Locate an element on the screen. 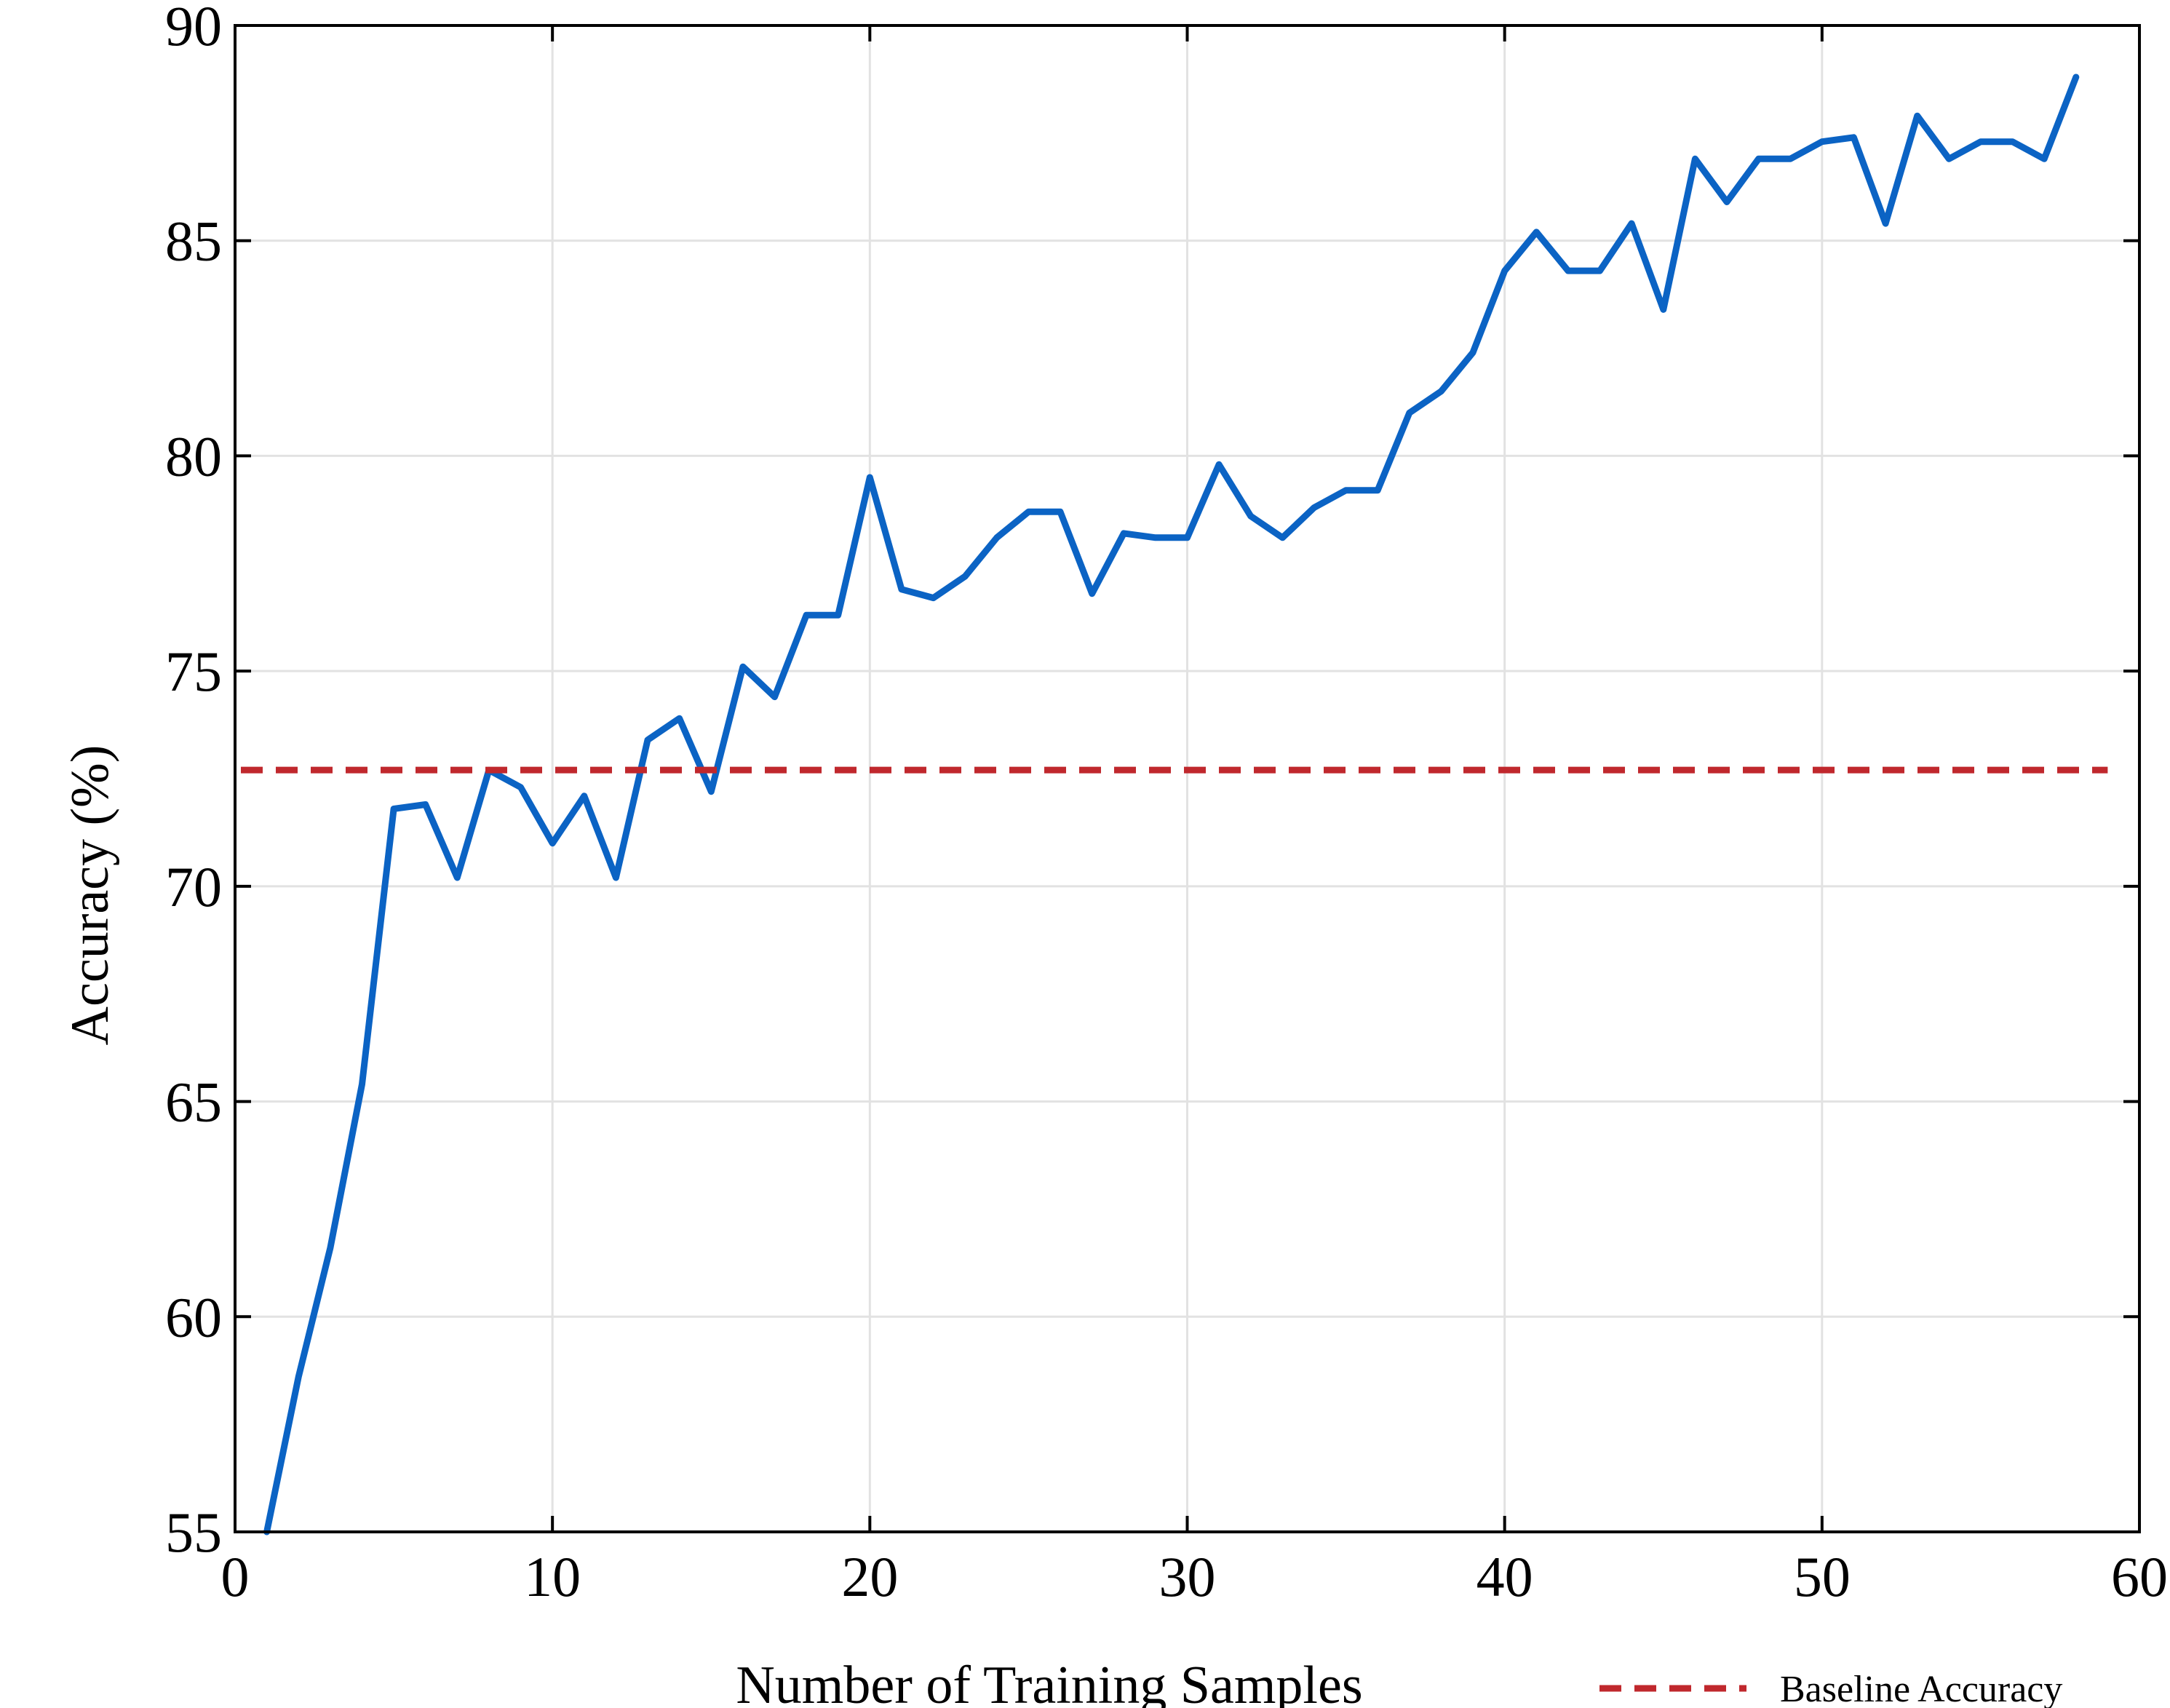 The image size is (2170, 1708). x-tick-label: 60 is located at coordinates (2139, 1576).